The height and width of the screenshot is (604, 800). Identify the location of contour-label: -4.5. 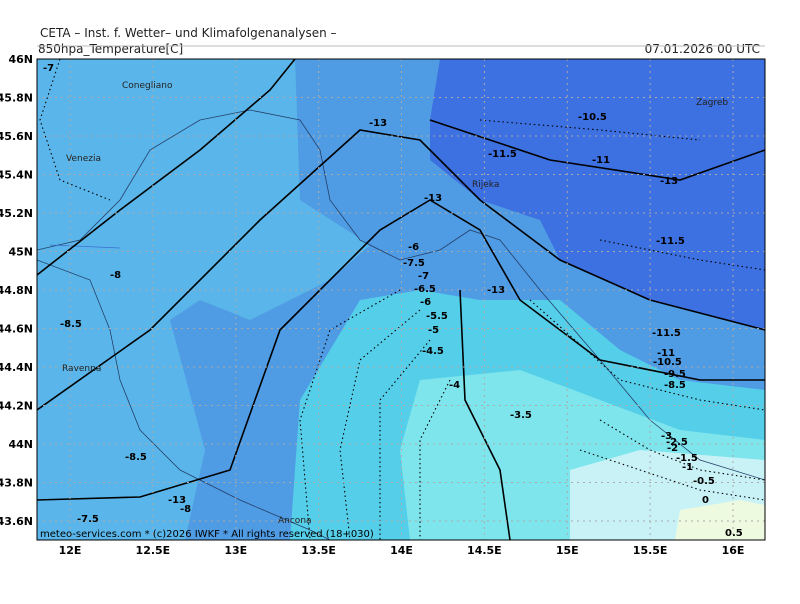
(433, 351).